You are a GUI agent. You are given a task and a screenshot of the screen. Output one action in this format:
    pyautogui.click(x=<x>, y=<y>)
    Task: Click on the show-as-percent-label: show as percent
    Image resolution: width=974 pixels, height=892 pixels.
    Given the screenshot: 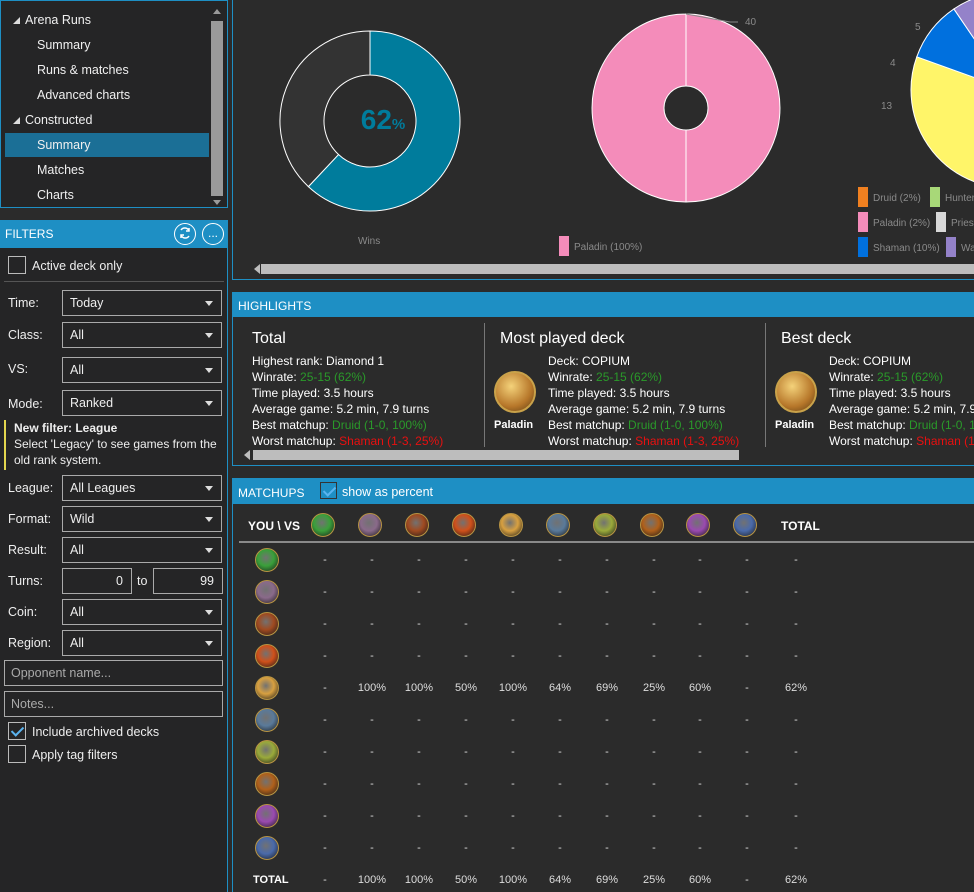 What is the action you would take?
    pyautogui.click(x=388, y=492)
    